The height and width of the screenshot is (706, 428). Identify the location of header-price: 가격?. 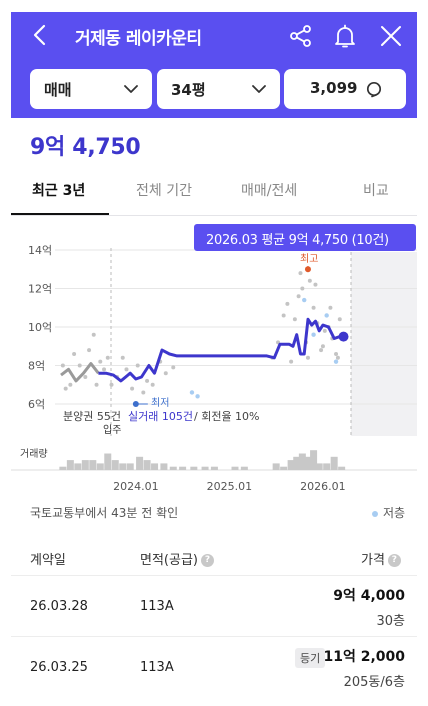
(381, 558).